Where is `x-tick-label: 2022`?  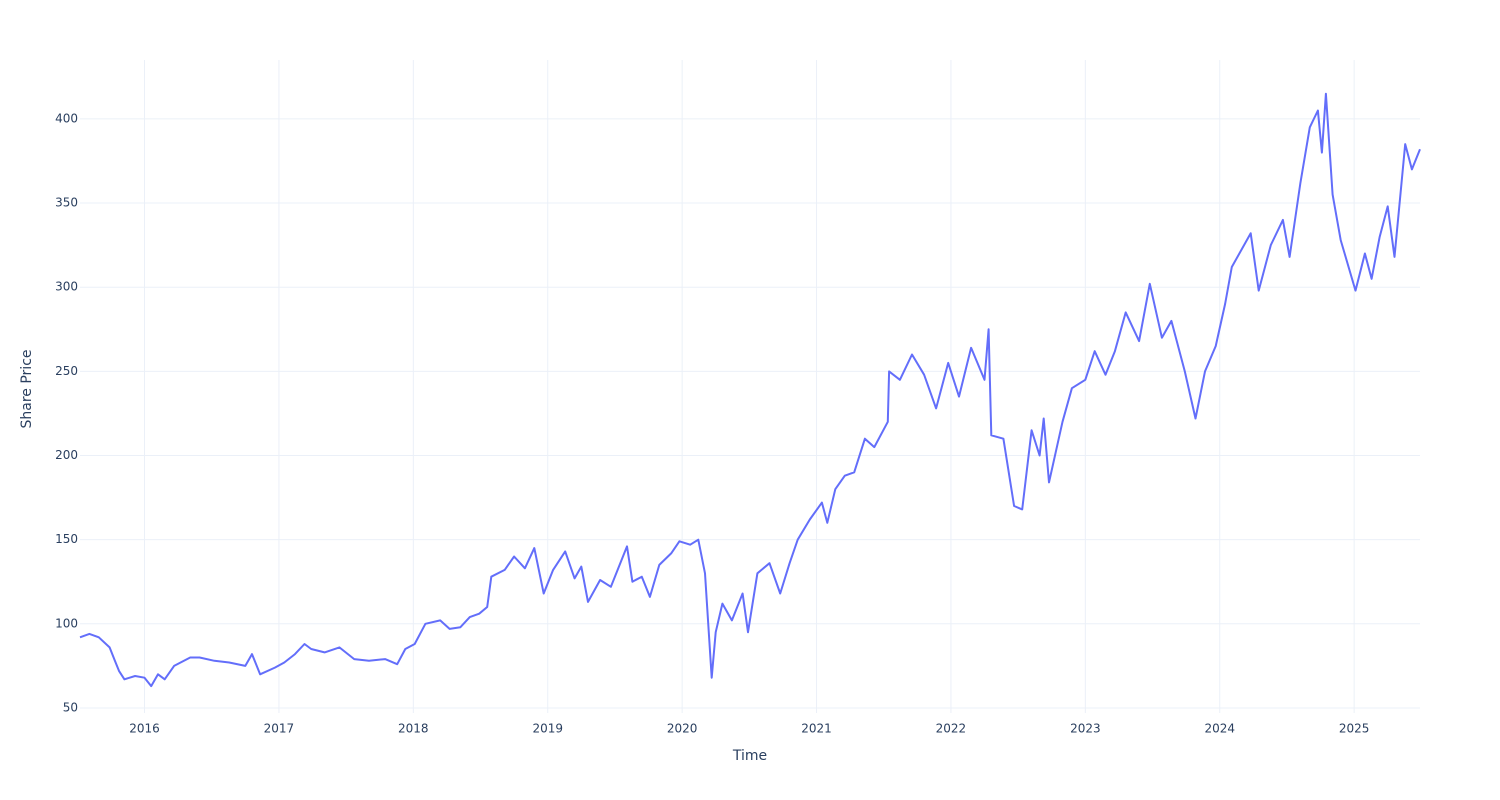
x-tick-label: 2022 is located at coordinates (951, 729).